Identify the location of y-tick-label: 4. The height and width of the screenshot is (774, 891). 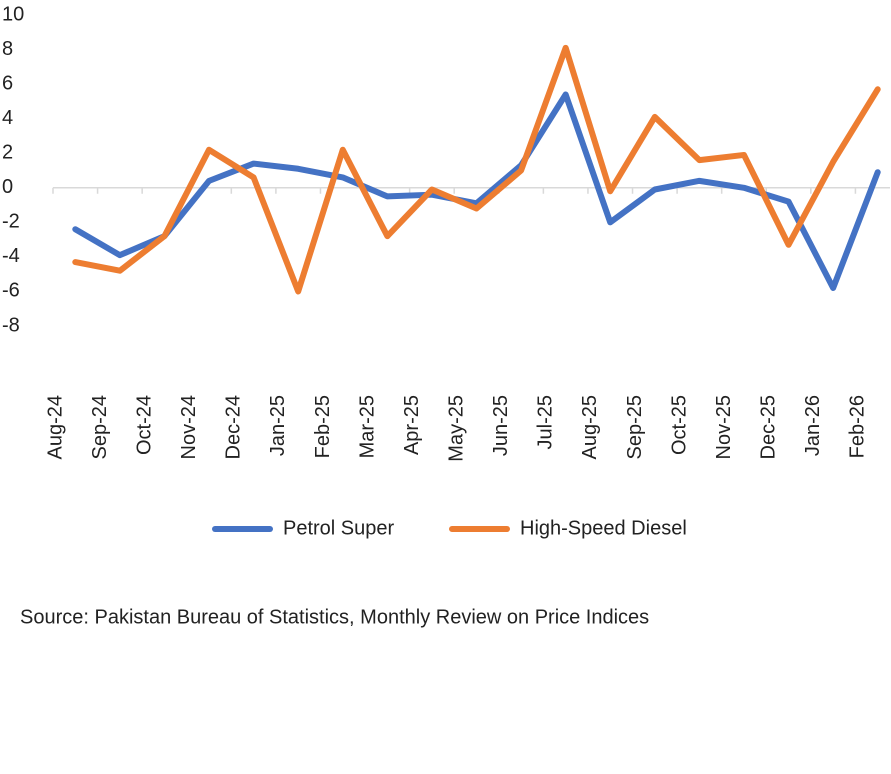
(7, 118).